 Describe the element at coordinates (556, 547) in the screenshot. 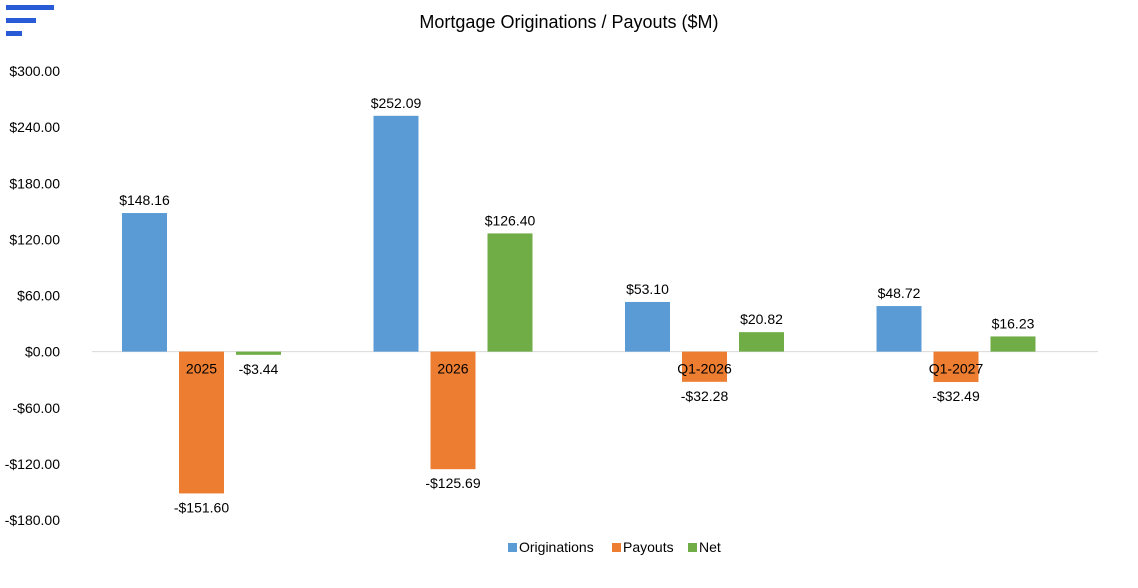

I see `legend-label-originations: Originations` at that location.